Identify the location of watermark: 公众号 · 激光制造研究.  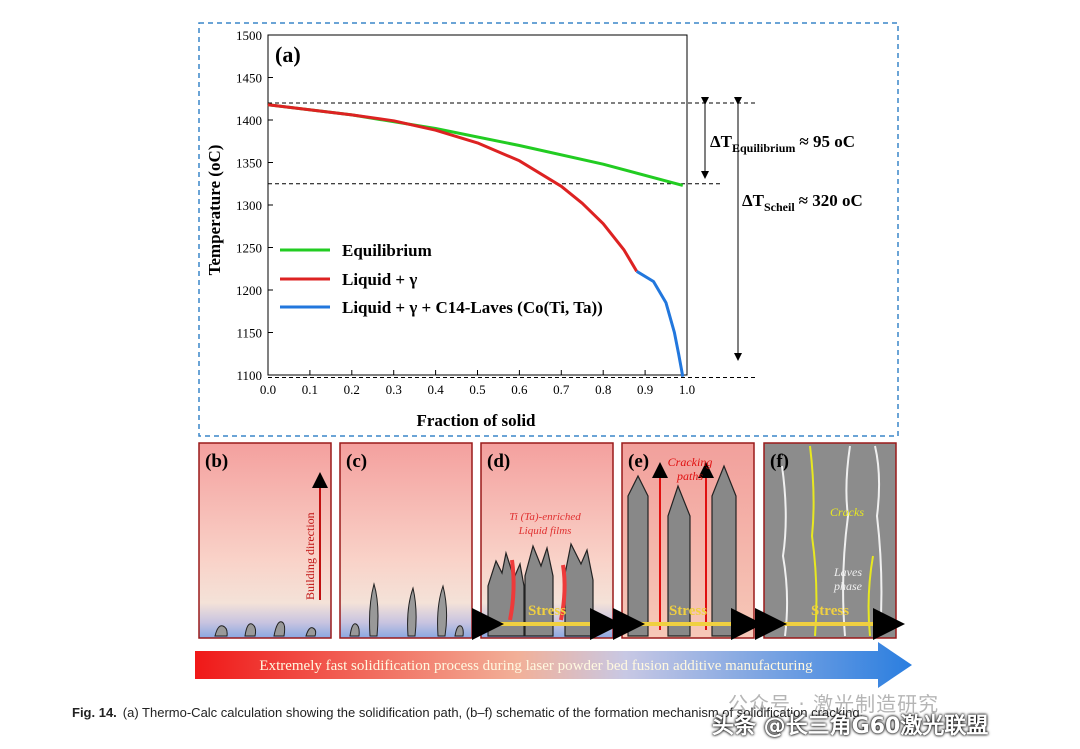
(834, 704).